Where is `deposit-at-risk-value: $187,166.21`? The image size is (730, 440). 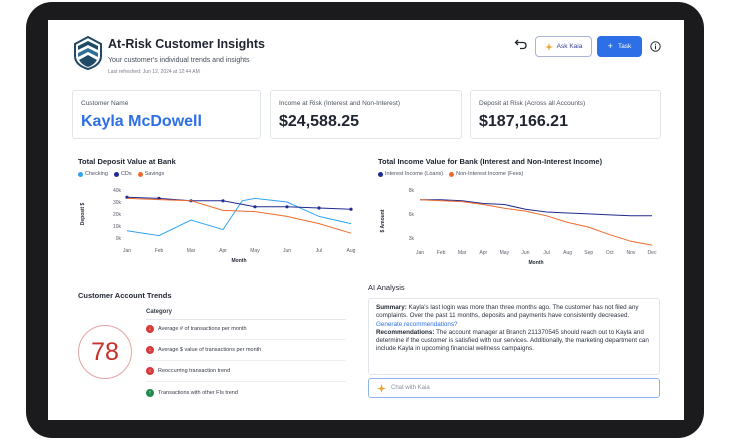
deposit-at-risk-value: $187,166.21 is located at coordinates (523, 121).